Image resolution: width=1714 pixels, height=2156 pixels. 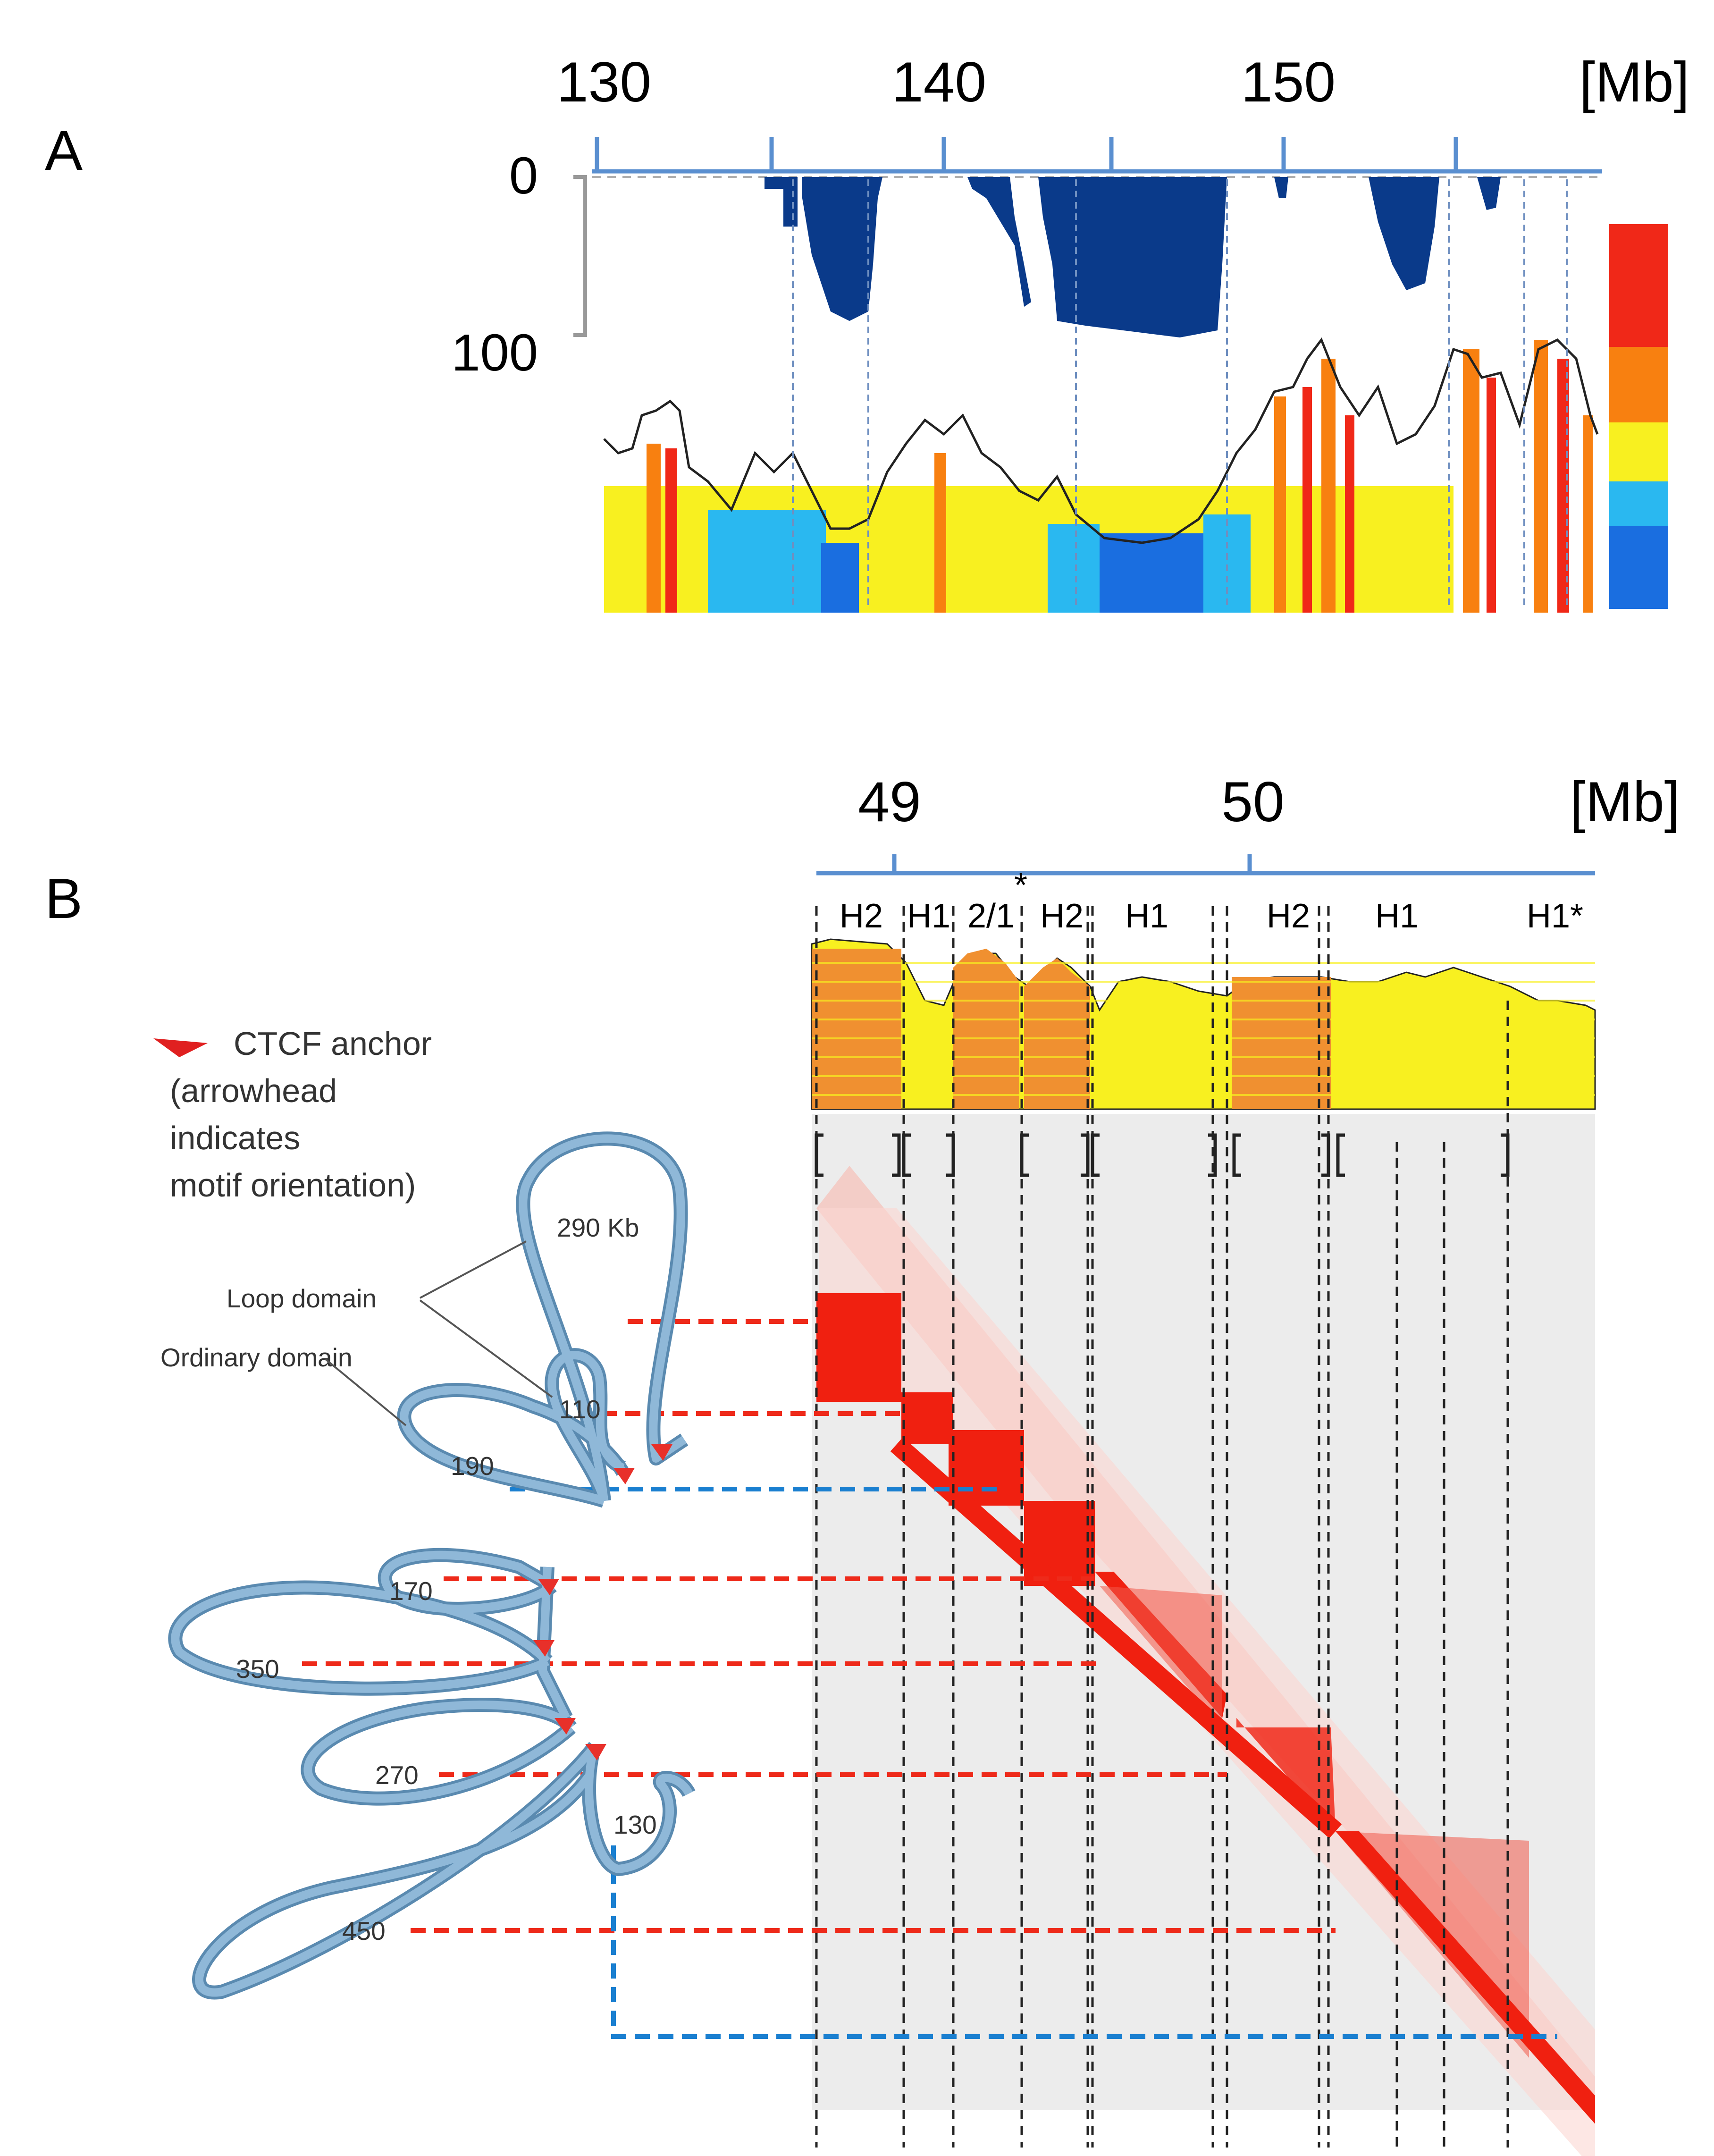 I want to click on y-bracket, so click(x=580, y=256).